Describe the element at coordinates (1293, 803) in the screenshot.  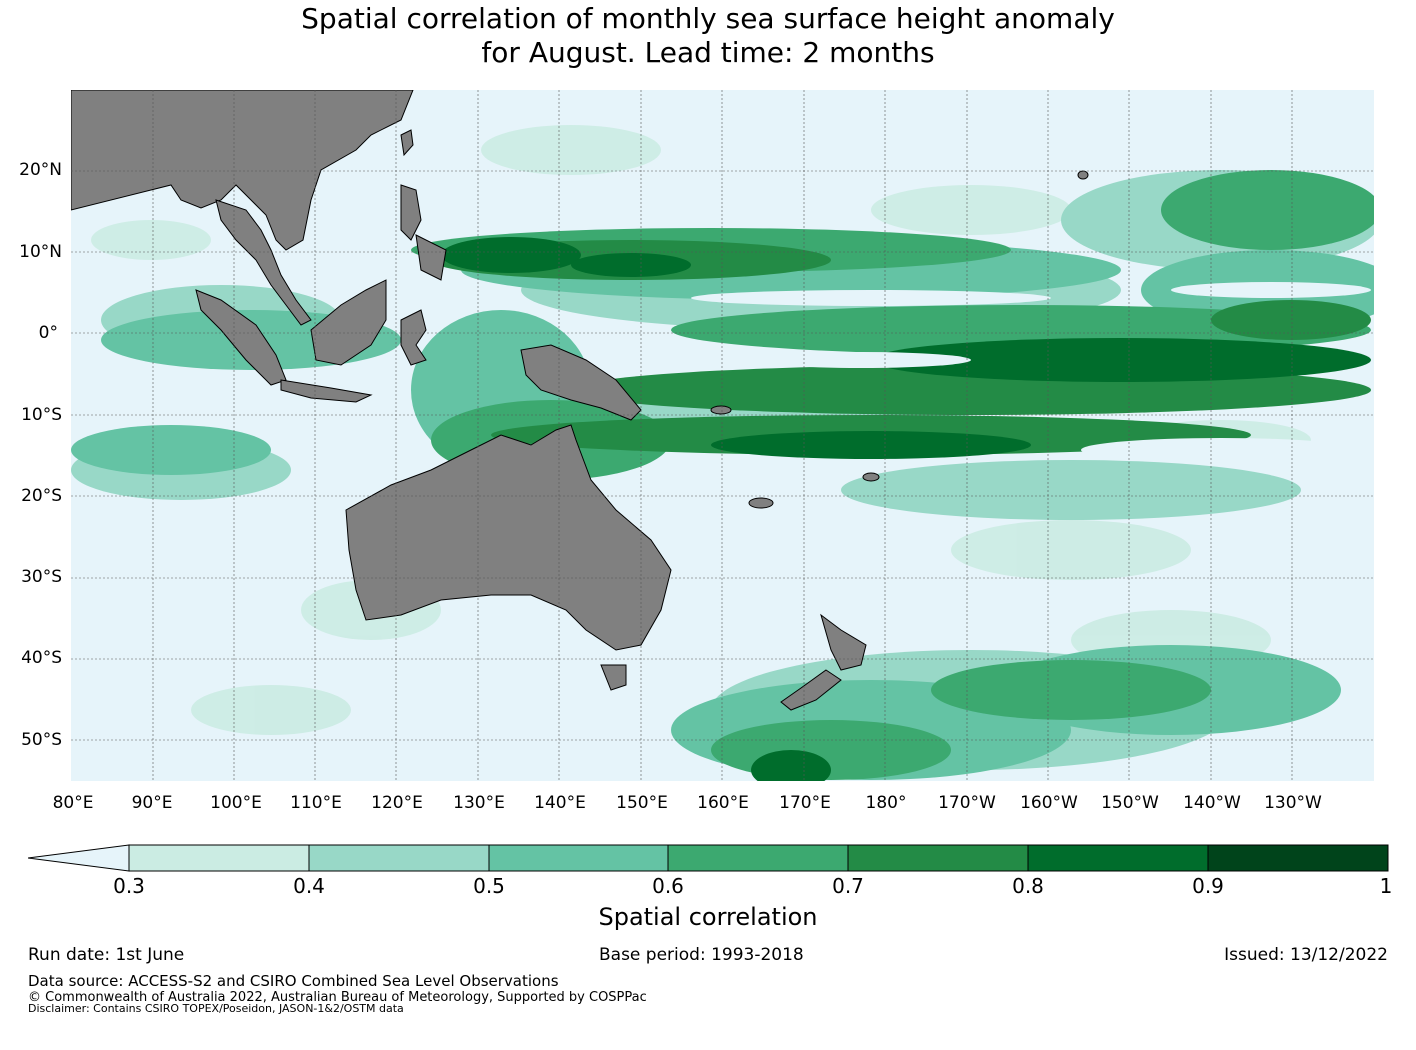
I see `lon-label: 130°W` at that location.